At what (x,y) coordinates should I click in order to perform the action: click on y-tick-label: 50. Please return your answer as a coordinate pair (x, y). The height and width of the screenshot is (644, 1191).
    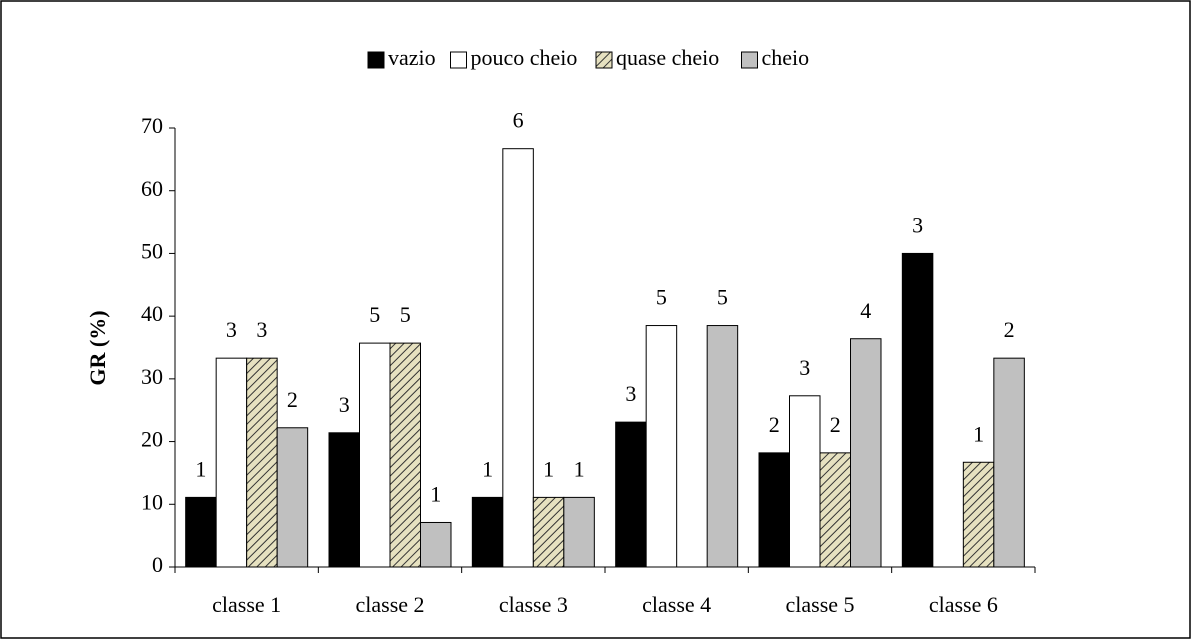
    Looking at the image, I should click on (152, 250).